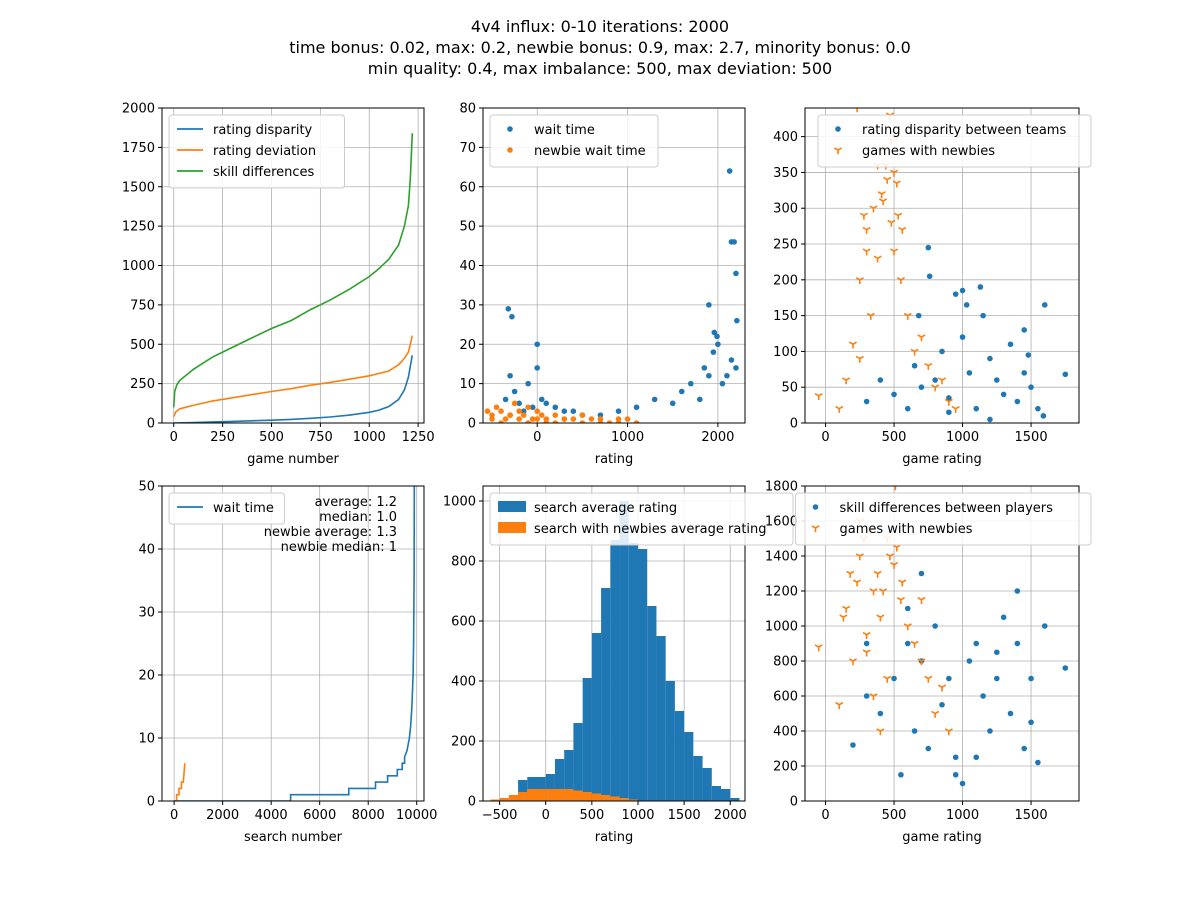  I want to click on legend-label: search with newbies average rating, so click(650, 529).